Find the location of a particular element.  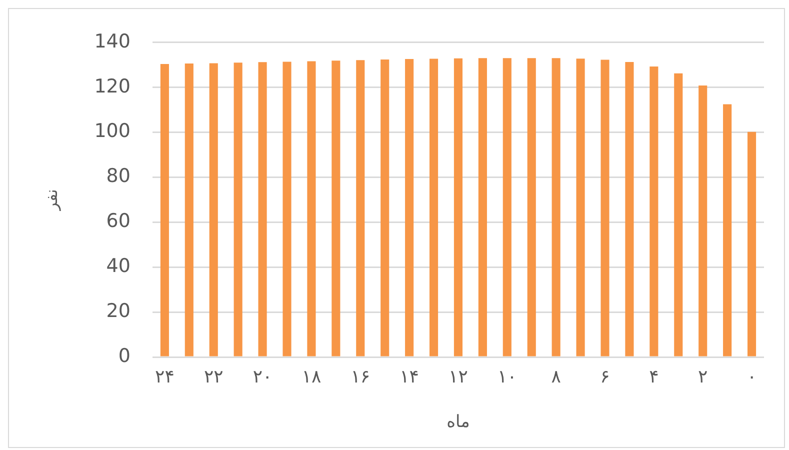

y-tick-label: 120 is located at coordinates (112, 86).